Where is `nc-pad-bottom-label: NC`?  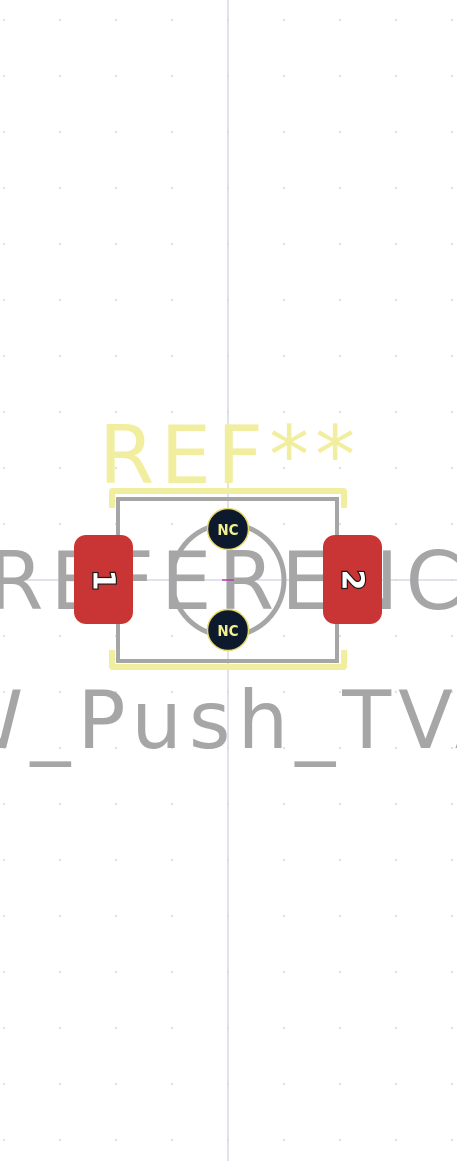
nc-pad-bottom-label: NC is located at coordinates (227, 631).